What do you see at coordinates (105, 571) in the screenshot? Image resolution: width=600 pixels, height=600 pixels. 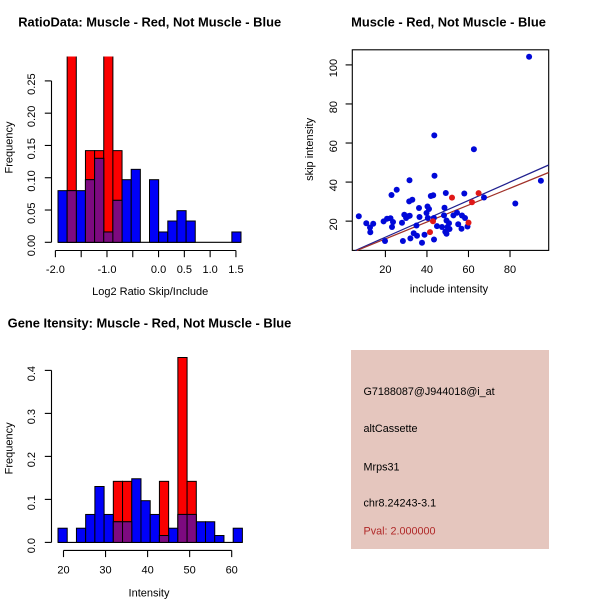 I see `svg-text: 30` at bounding box center [105, 571].